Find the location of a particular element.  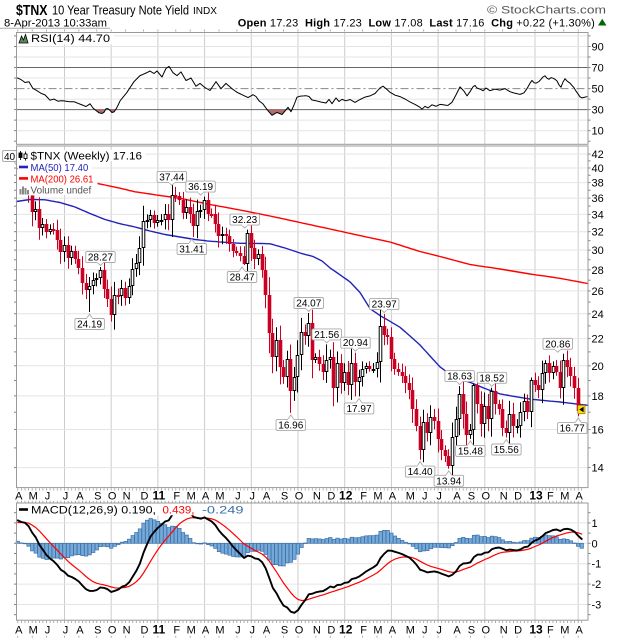

svg-text: 31.41 is located at coordinates (191, 250).